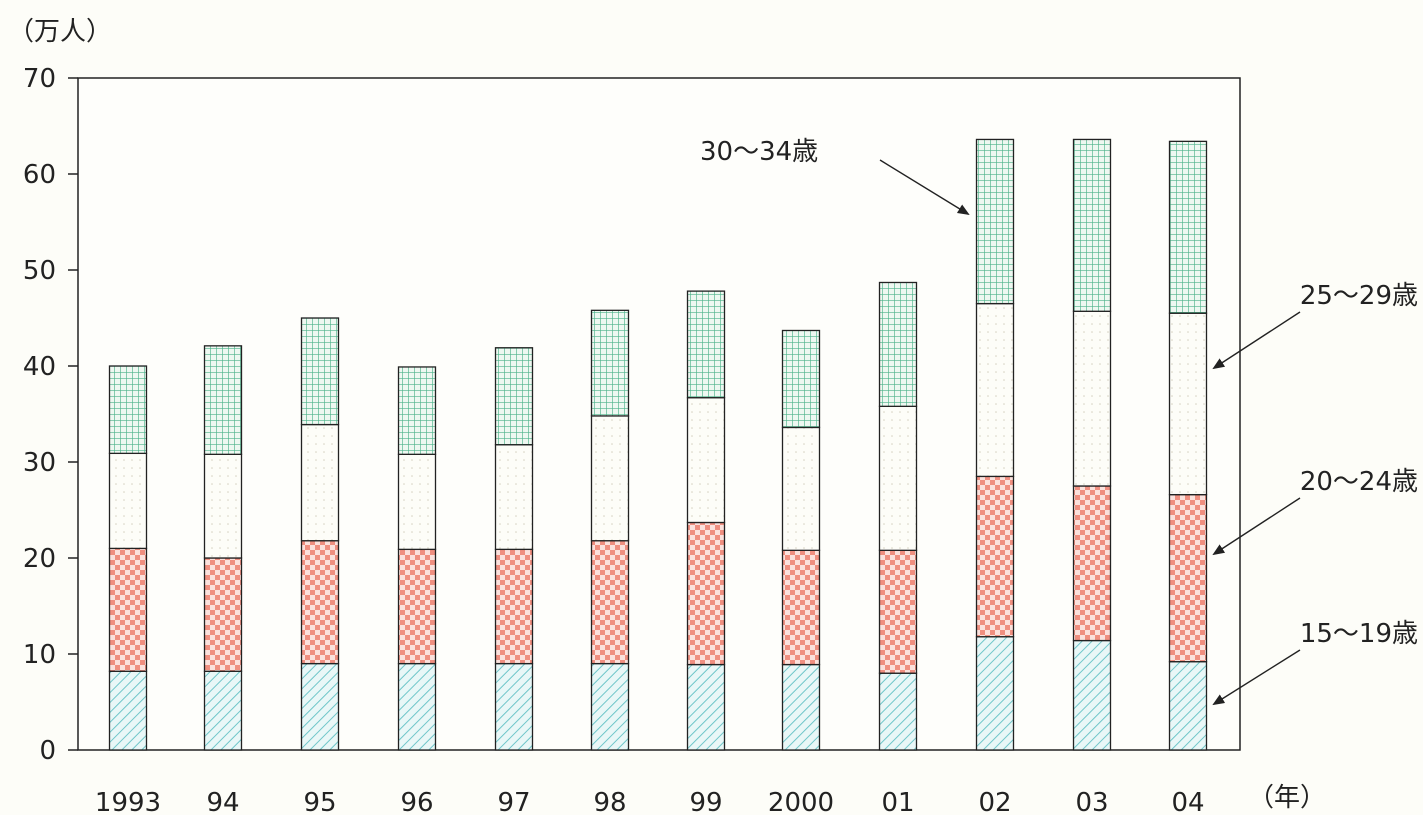  Describe the element at coordinates (759, 152) in the screenshot. I see `series-label: 30～34歳` at that location.